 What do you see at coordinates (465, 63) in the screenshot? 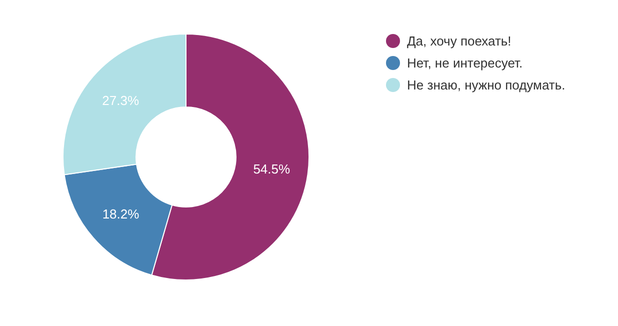
I see `legend-label: Нет, не интересует.` at bounding box center [465, 63].